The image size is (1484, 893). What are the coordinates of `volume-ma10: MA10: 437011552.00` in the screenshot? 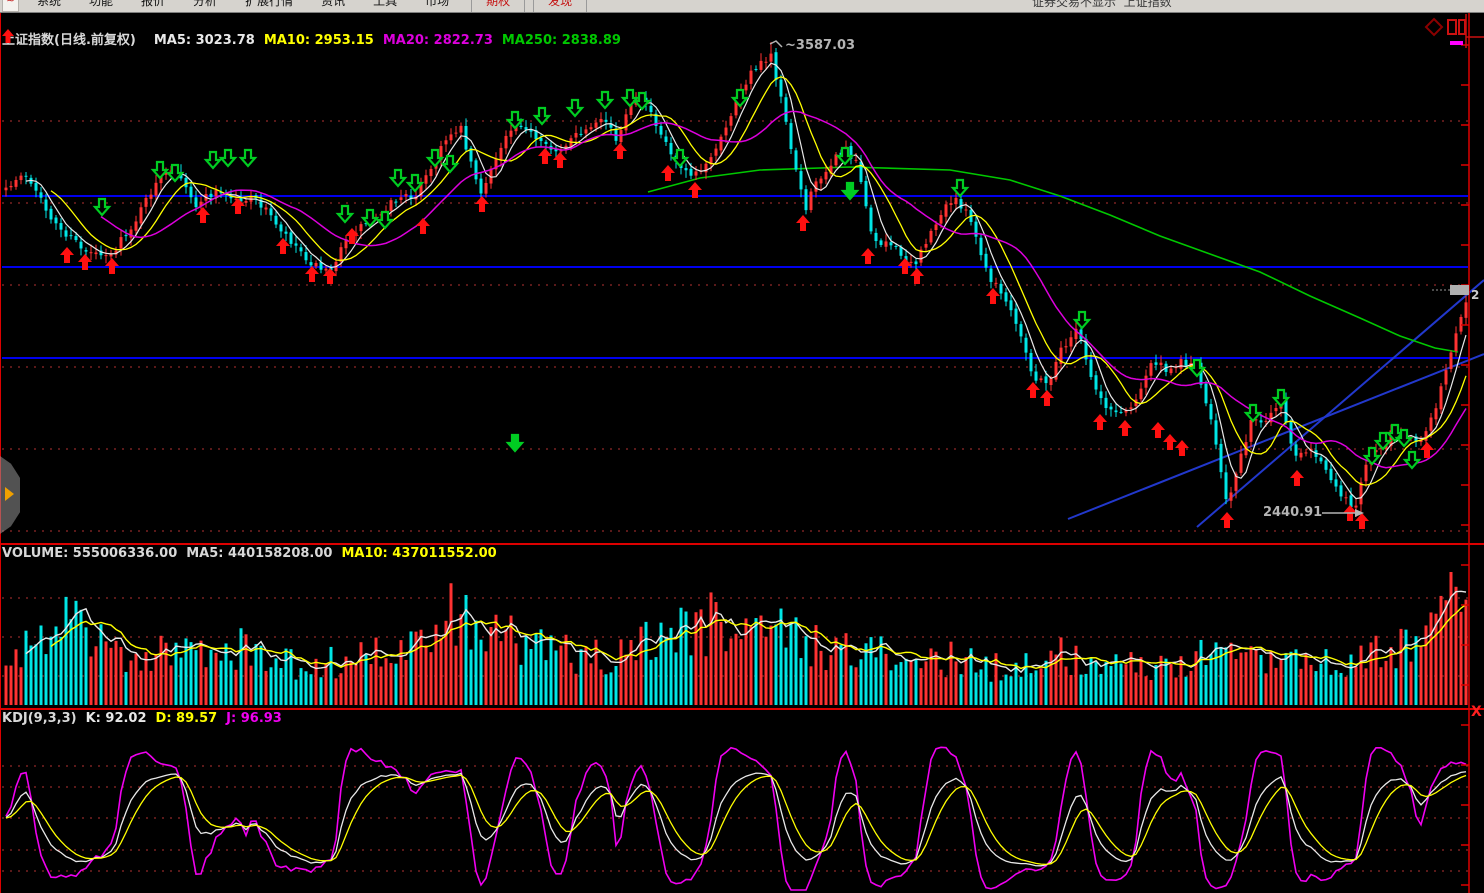 It's located at (419, 553).